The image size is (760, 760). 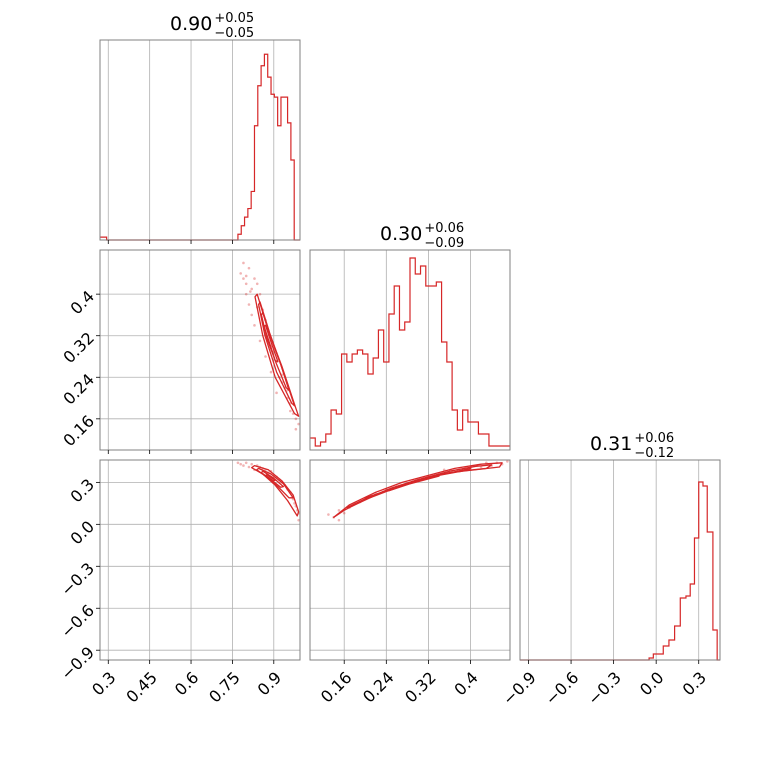 I want to click on panel-title-median: 0.31, so click(x=611, y=444).